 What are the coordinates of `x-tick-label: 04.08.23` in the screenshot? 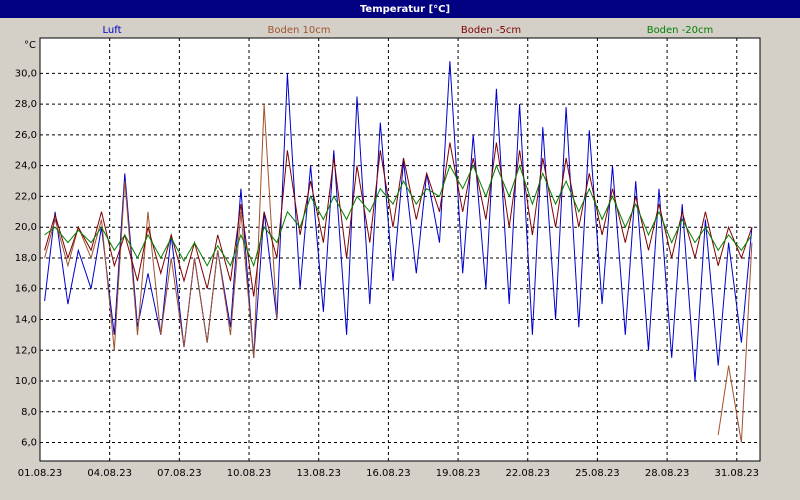 It's located at (109, 473).